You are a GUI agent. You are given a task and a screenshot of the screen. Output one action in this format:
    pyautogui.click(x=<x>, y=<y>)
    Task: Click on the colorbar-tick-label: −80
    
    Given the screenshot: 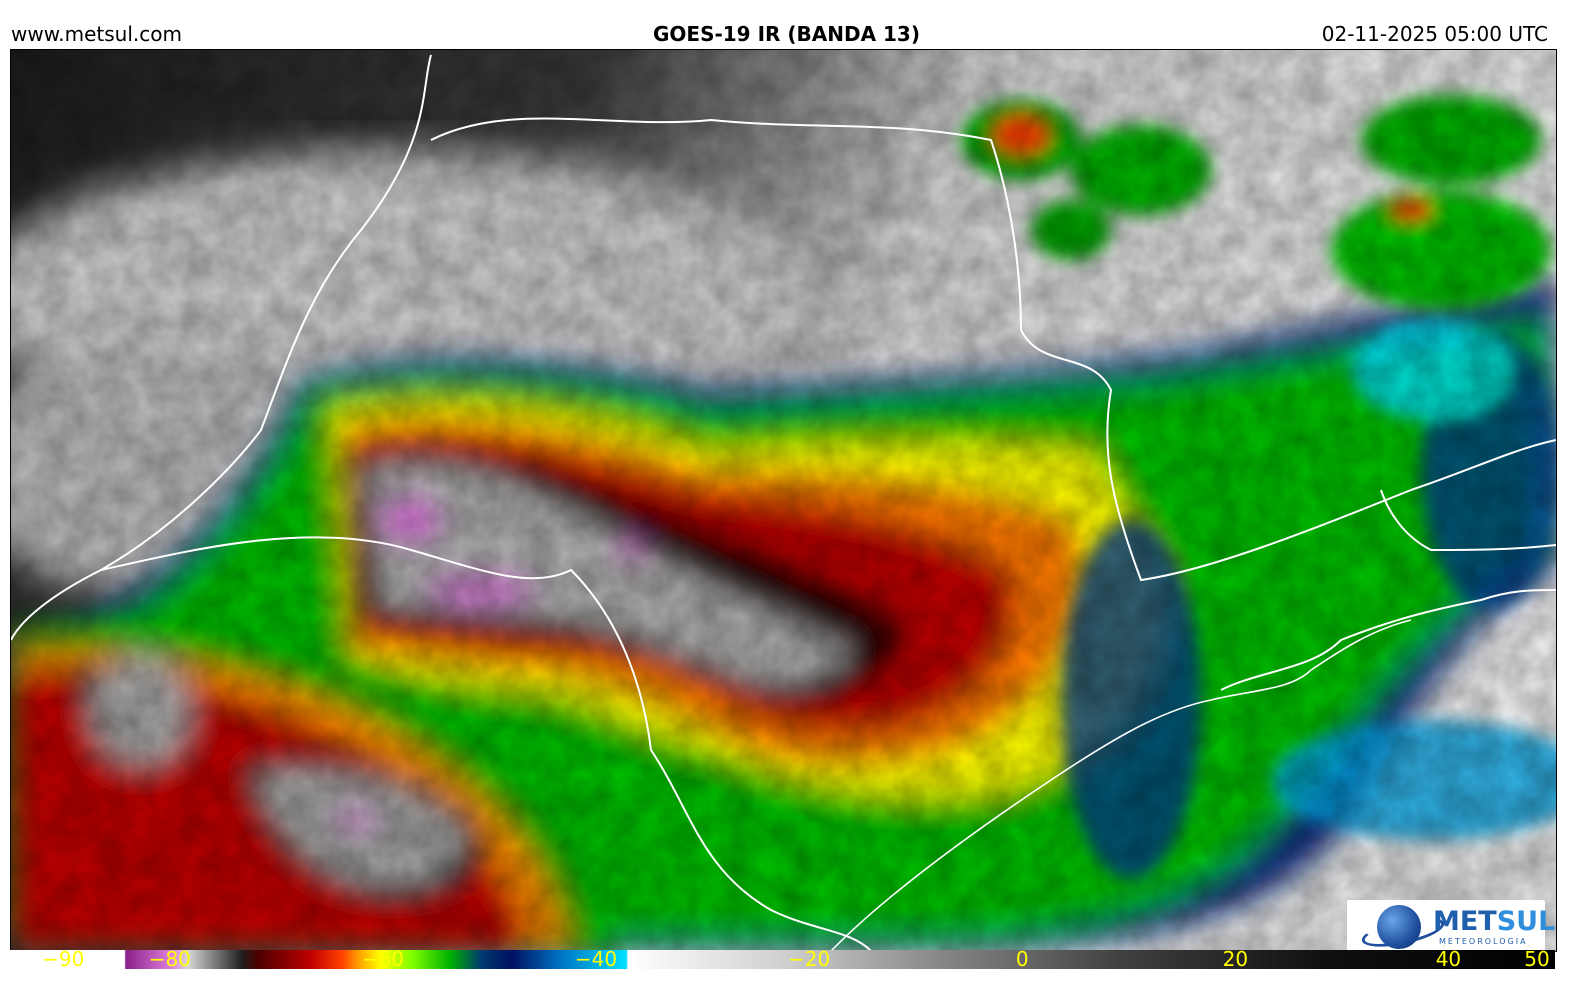 What is the action you would take?
    pyautogui.click(x=169, y=959)
    